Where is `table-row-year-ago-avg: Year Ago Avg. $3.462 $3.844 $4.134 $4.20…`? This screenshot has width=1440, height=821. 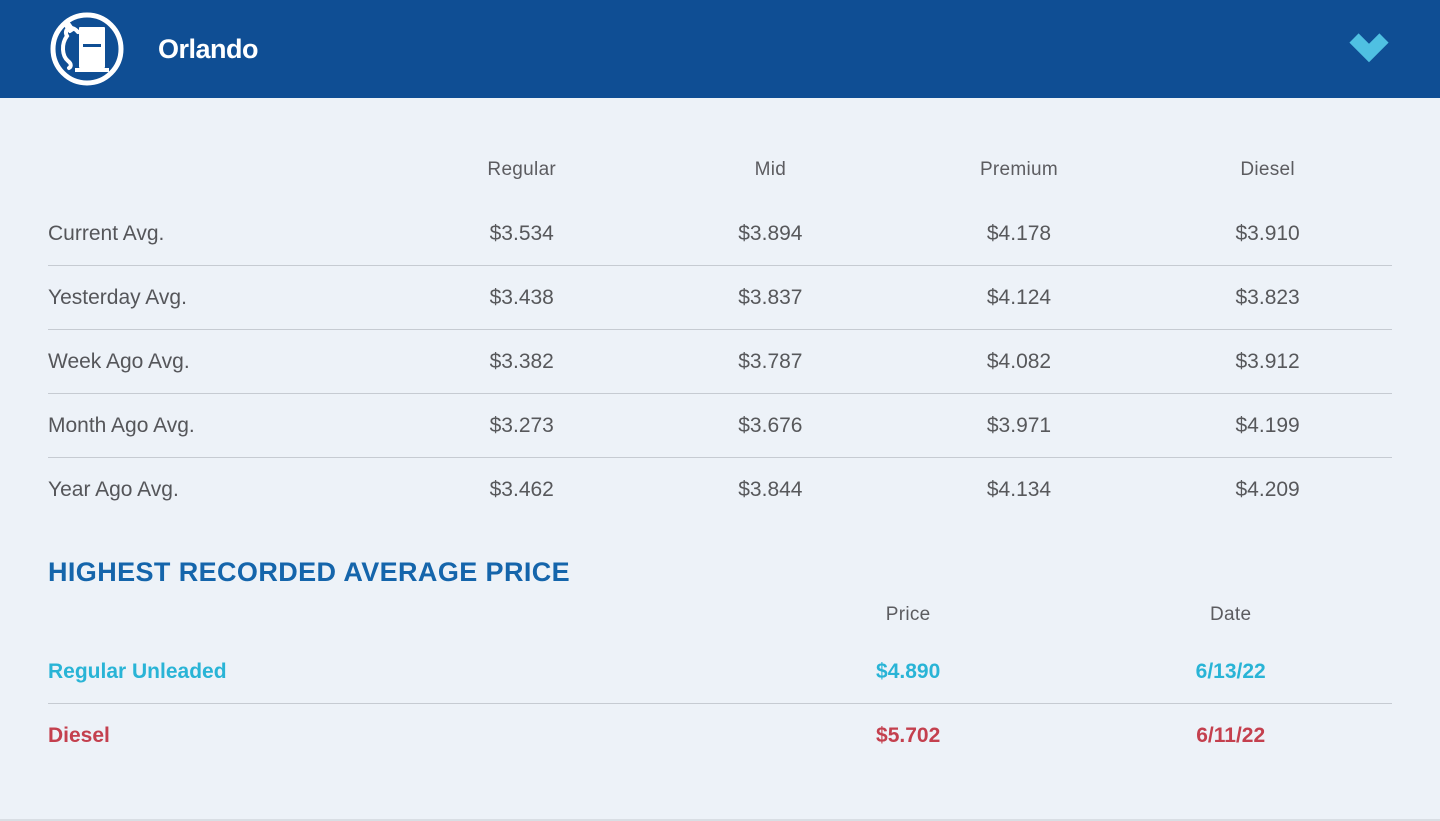 table-row-year-ago-avg: Year Ago Avg. $3.462 $3.844 $4.134 $4.20… is located at coordinates (720, 490).